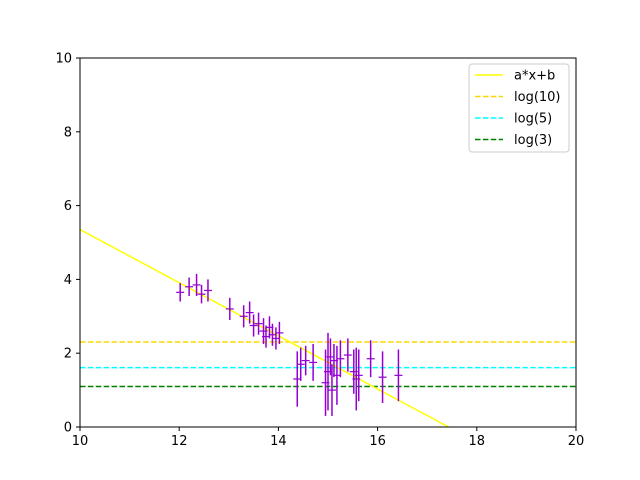 This screenshot has height=480, width=640. I want to click on y-tick-label: 8, so click(68, 132).